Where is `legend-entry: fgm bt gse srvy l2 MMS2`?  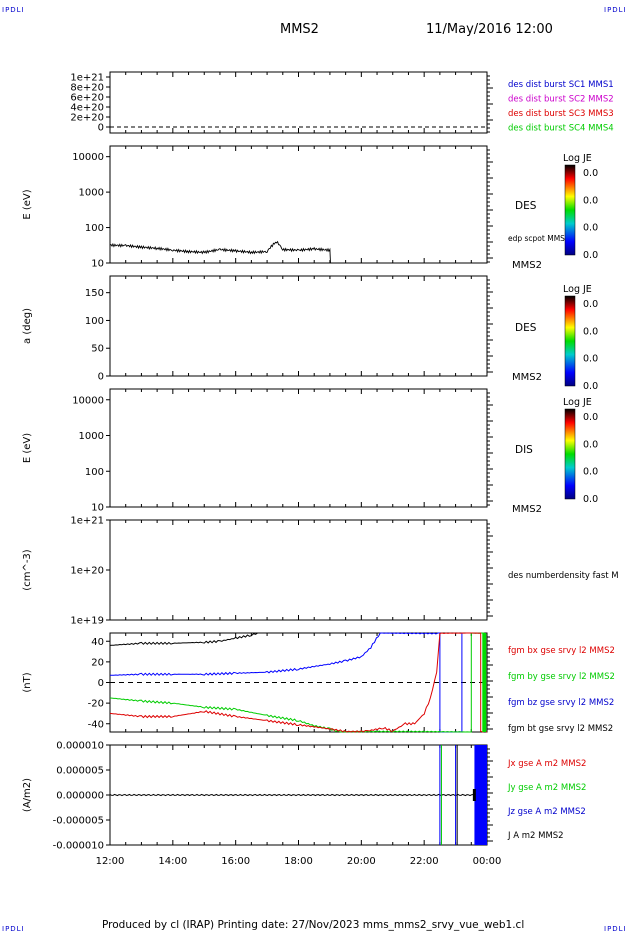 legend-entry: fgm bt gse srvy l2 MMS2 is located at coordinates (560, 729).